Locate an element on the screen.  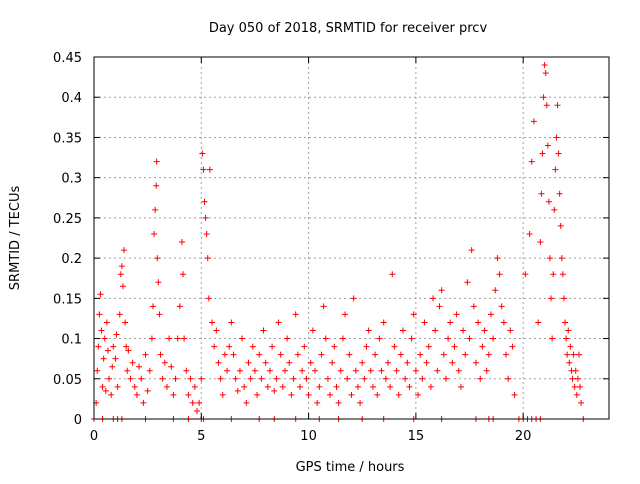
y-tick-label: 0.45 is located at coordinates (67, 58).